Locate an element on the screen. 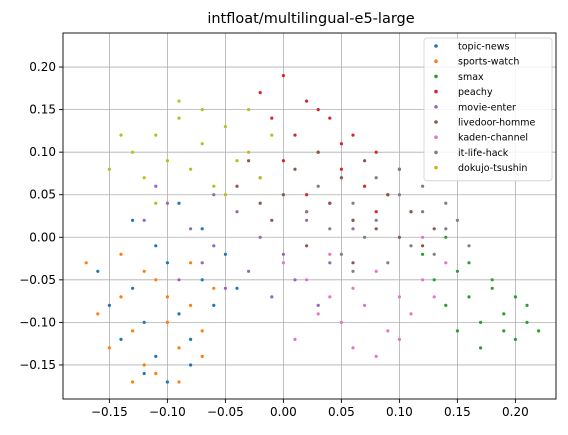 The height and width of the screenshot is (435, 568). y-tick-label: 0.20 is located at coordinates (42, 67).